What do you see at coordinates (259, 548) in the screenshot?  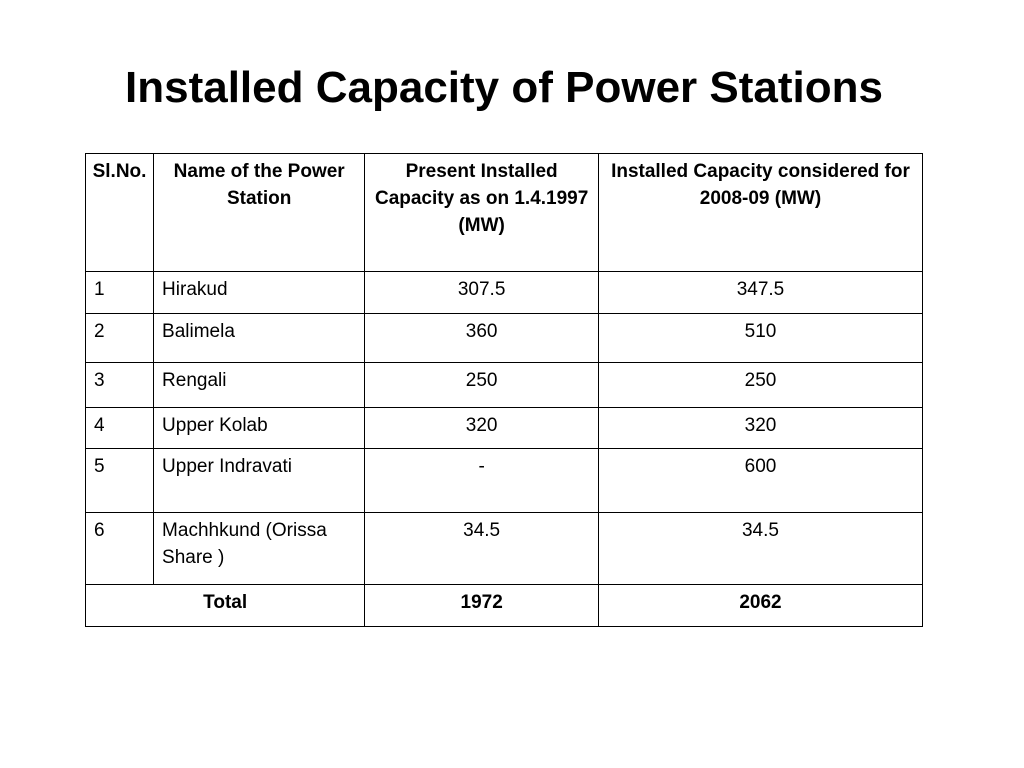 I see `cell-station-name: Machhkund (Orissa Share )` at bounding box center [259, 548].